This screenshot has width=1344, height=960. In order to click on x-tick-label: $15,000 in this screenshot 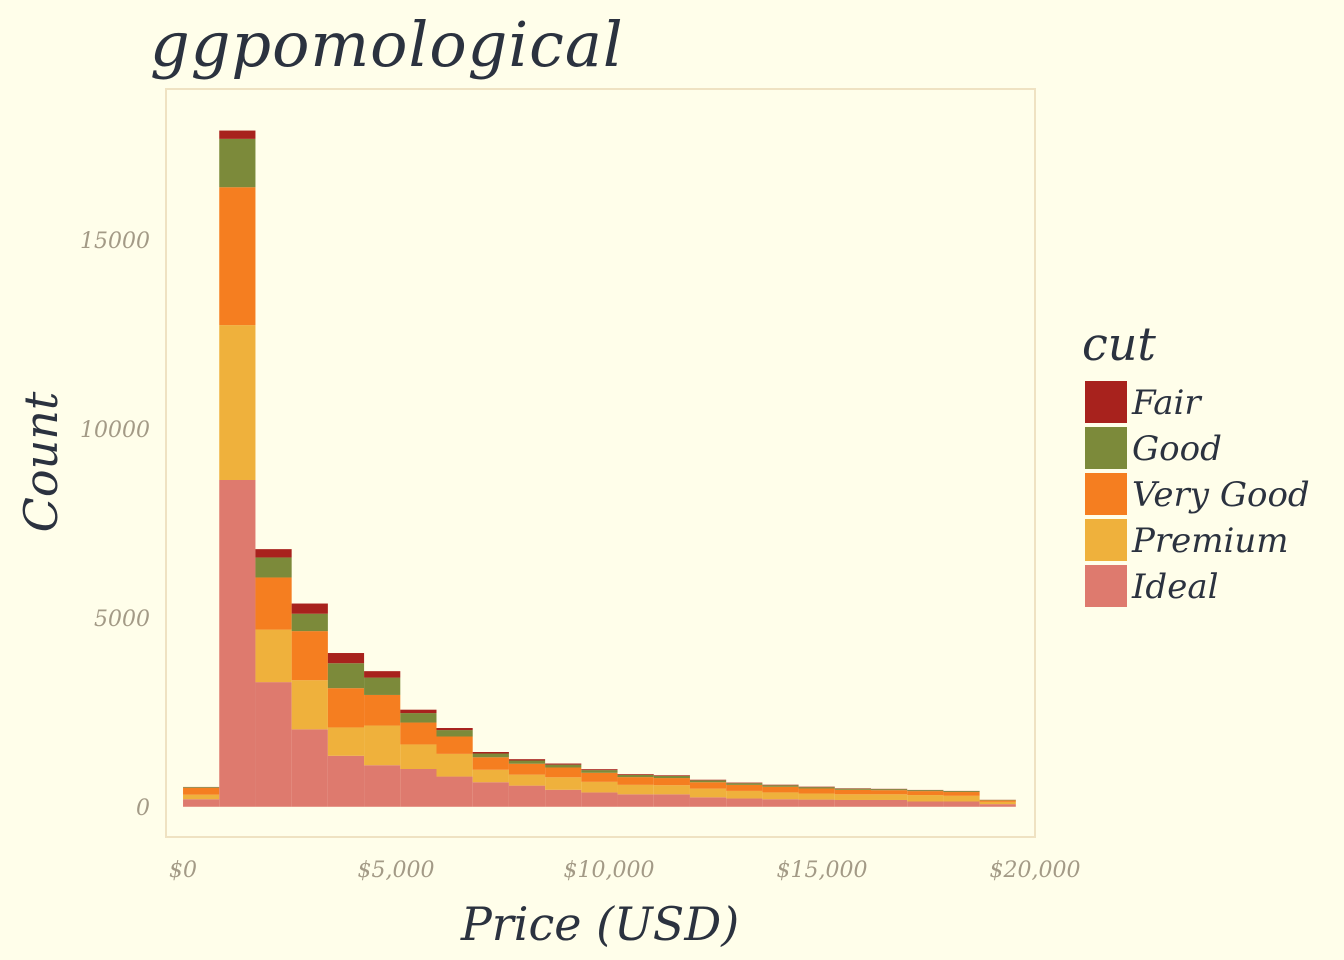, I will do `click(822, 870)`.